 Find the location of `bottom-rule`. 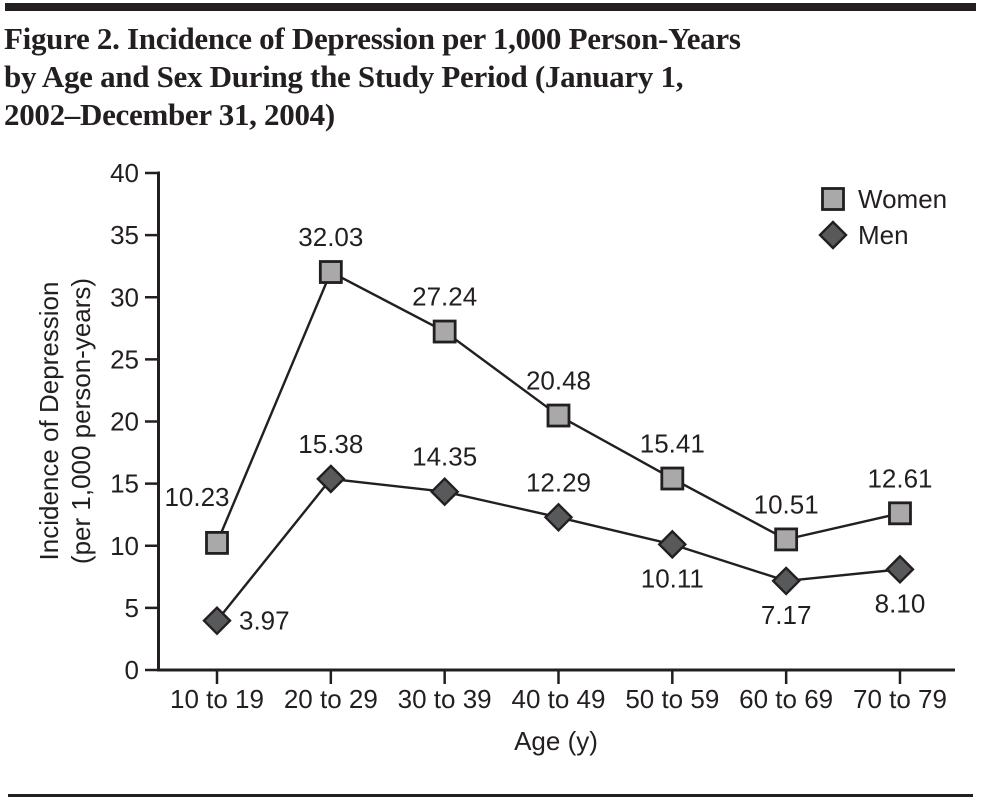

bottom-rule is located at coordinates (490, 795).